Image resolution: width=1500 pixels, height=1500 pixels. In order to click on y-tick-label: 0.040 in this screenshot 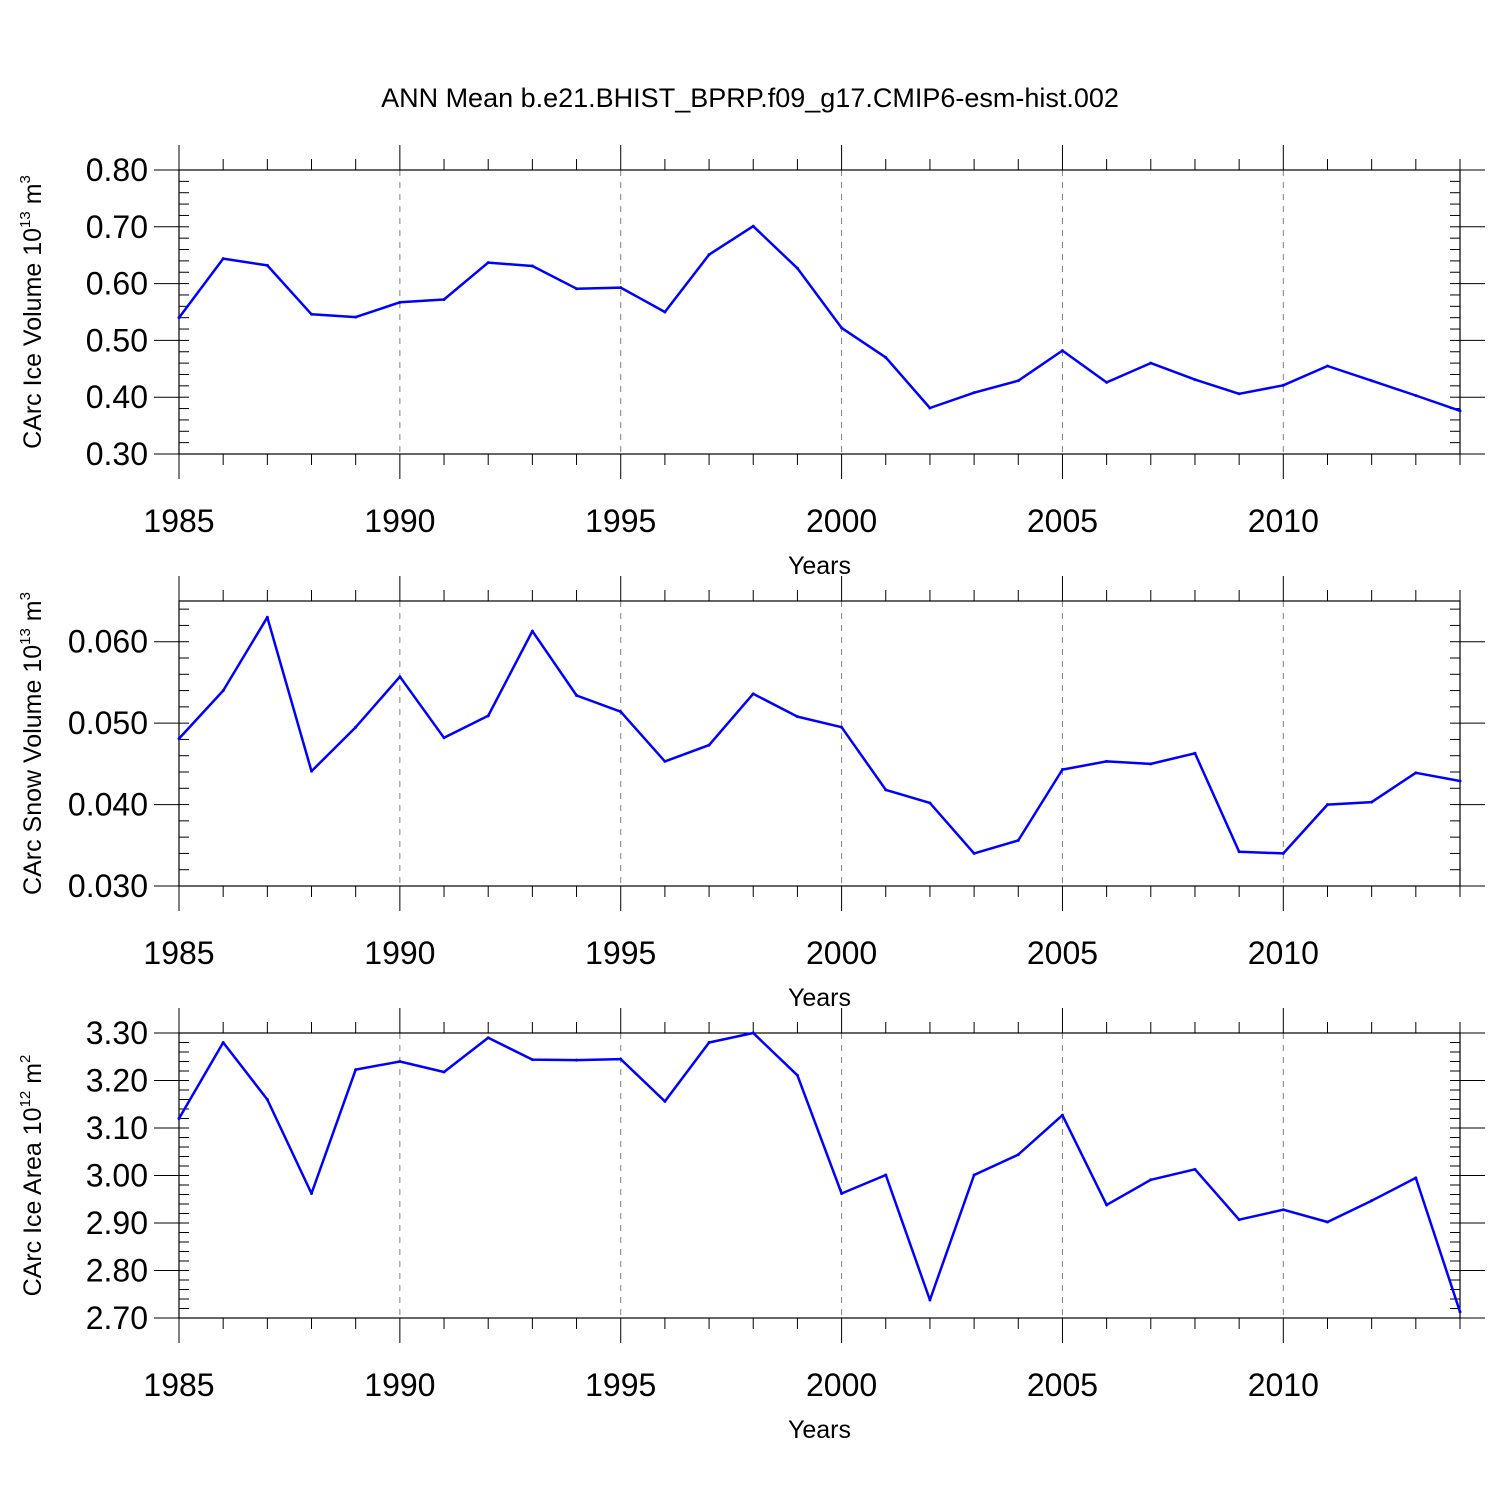, I will do `click(108, 805)`.